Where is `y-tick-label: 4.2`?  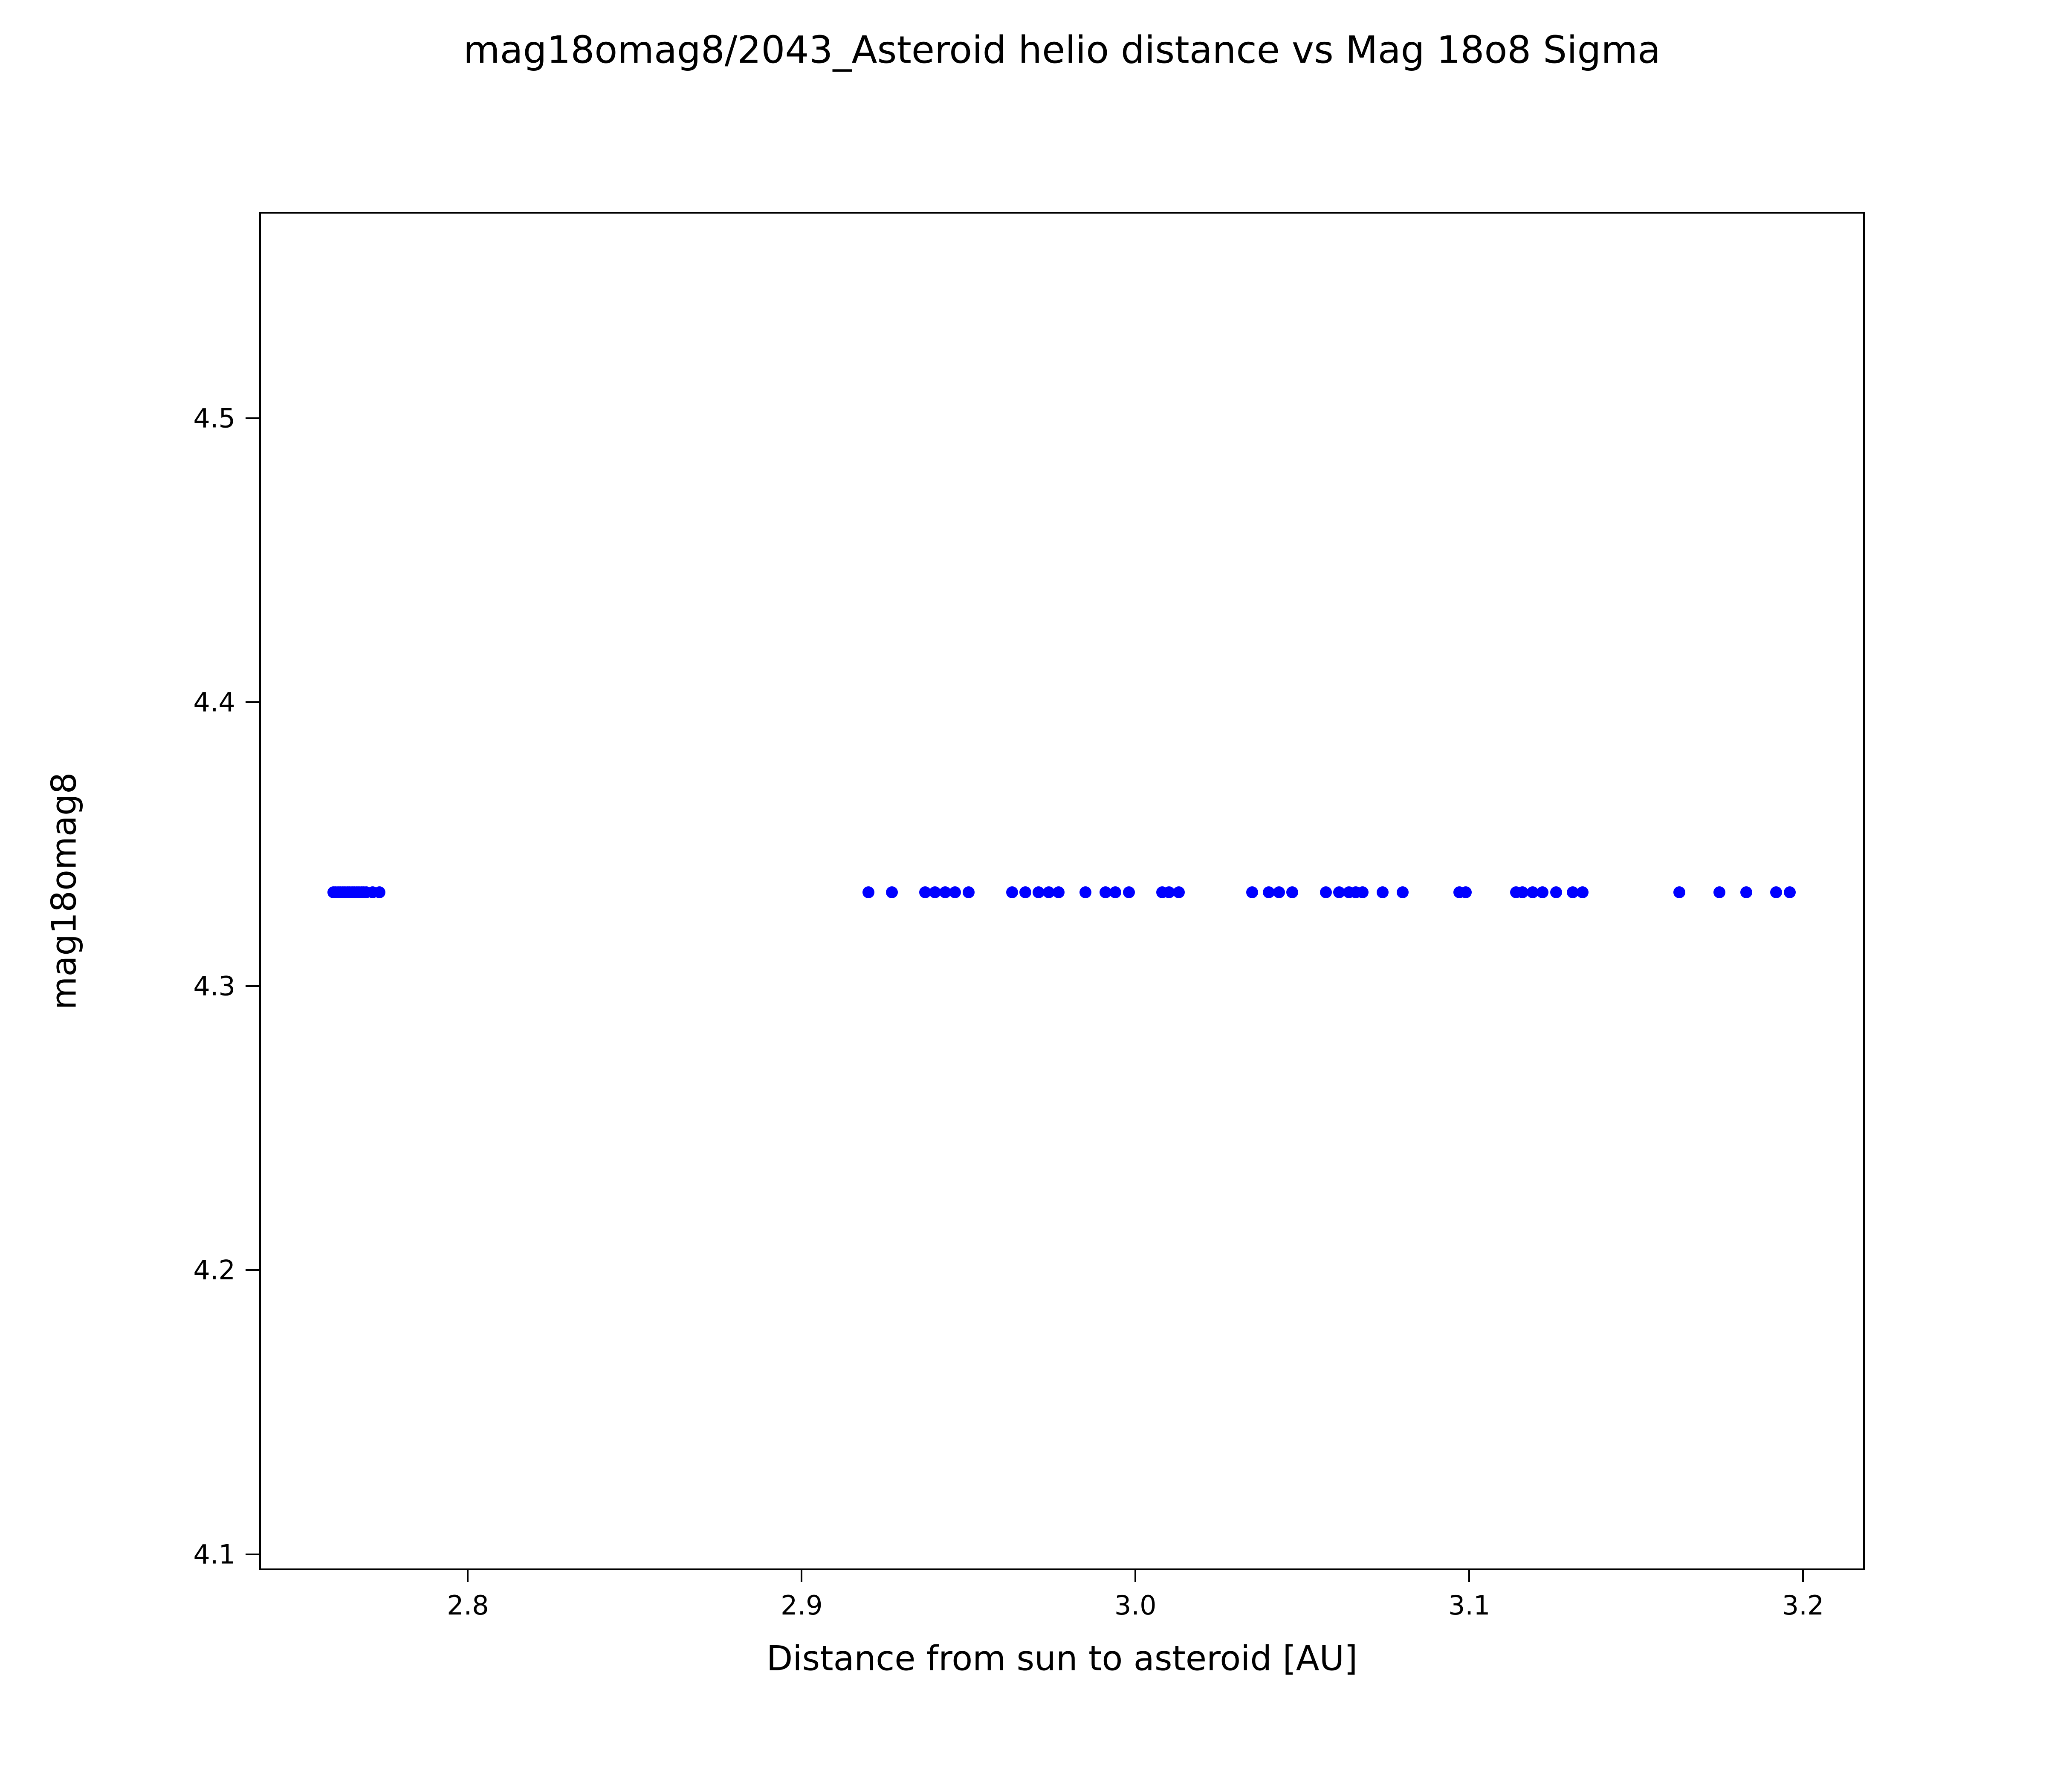
y-tick-label: 4.2 is located at coordinates (214, 1270).